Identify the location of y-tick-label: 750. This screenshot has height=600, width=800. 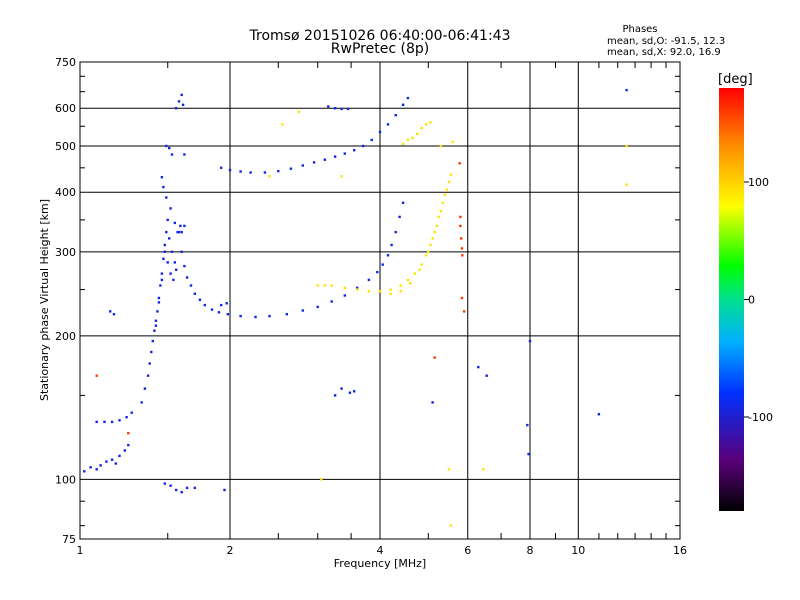
(65, 62).